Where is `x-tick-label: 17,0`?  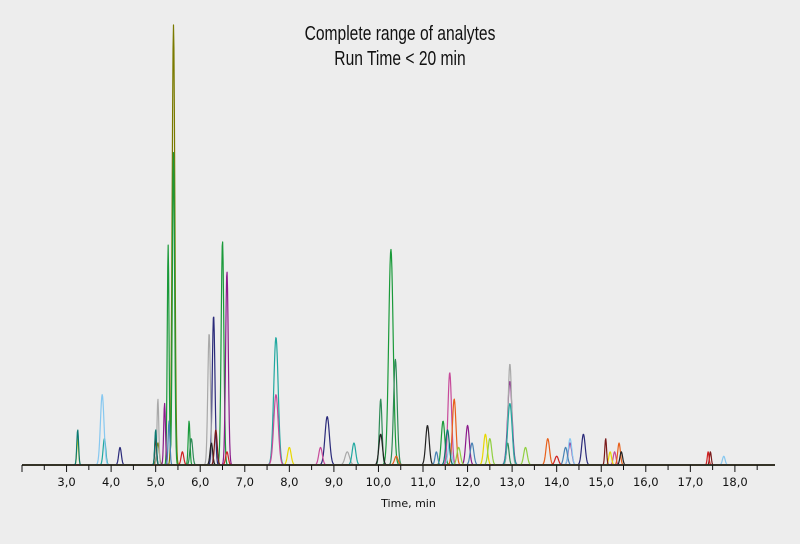
x-tick-label: 17,0 is located at coordinates (691, 482).